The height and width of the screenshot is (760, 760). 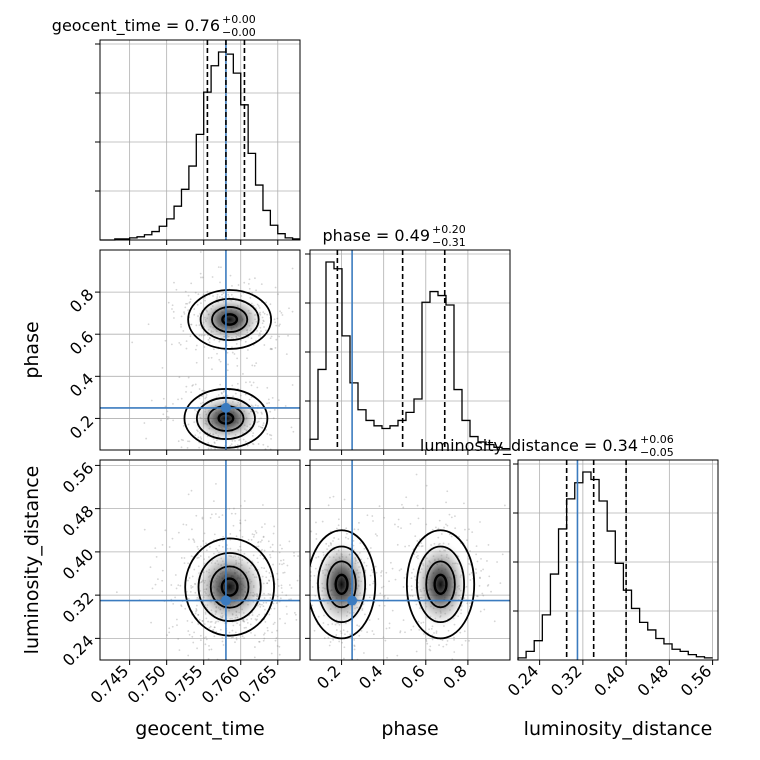 I want to click on y-tick-label: 0.4, so click(x=81, y=384).